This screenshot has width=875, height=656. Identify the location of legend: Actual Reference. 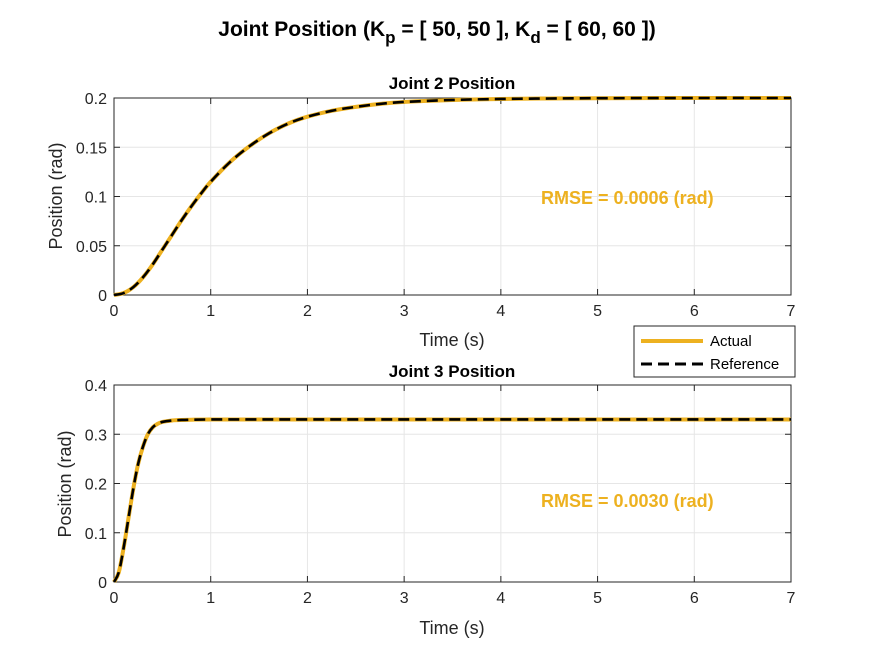
(714, 351).